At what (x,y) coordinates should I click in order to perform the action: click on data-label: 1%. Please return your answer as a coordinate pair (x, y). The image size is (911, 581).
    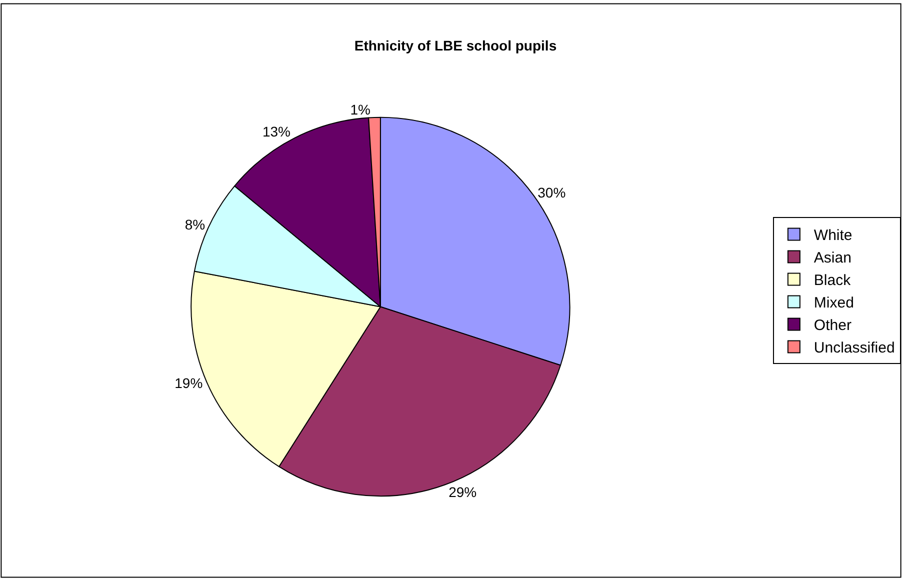
    Looking at the image, I should click on (360, 109).